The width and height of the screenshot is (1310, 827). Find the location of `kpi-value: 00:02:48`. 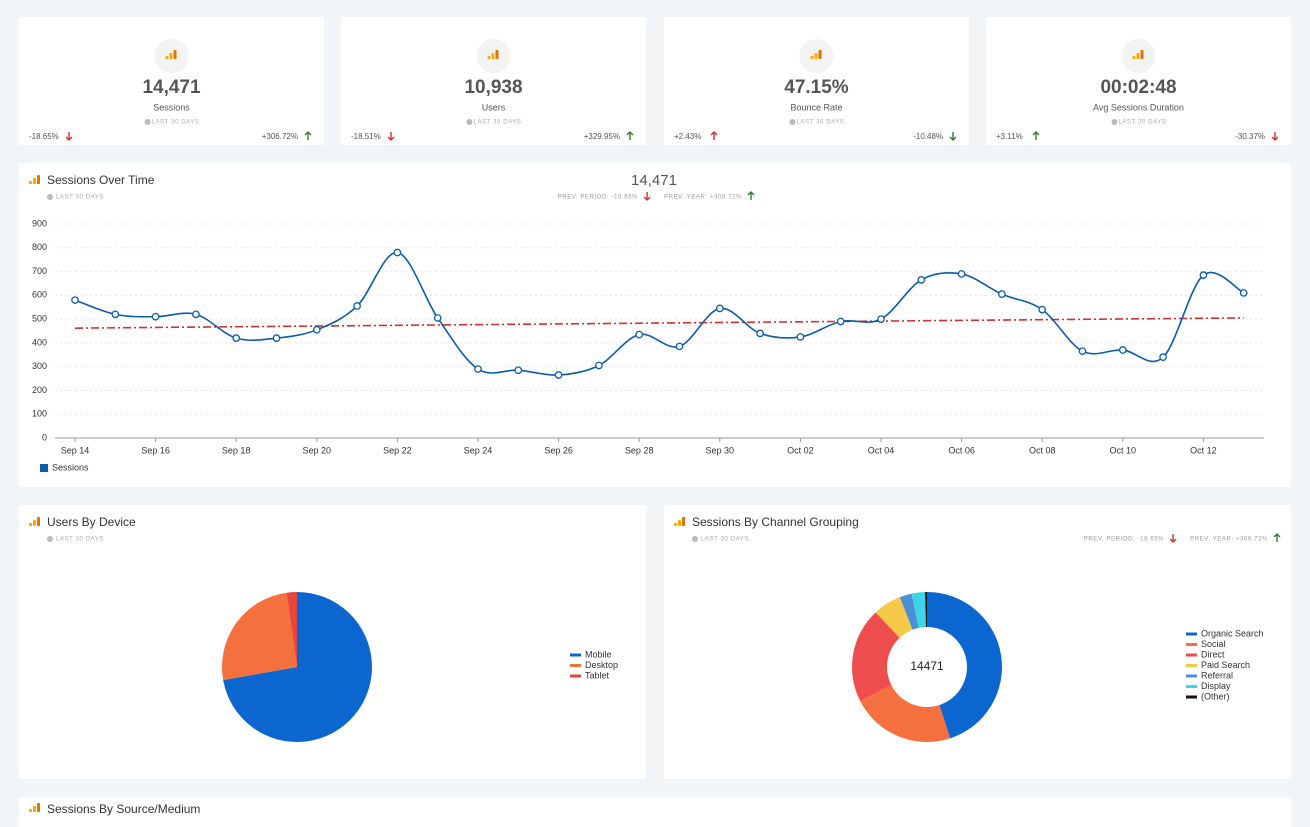

kpi-value: 00:02:48 is located at coordinates (1138, 87).